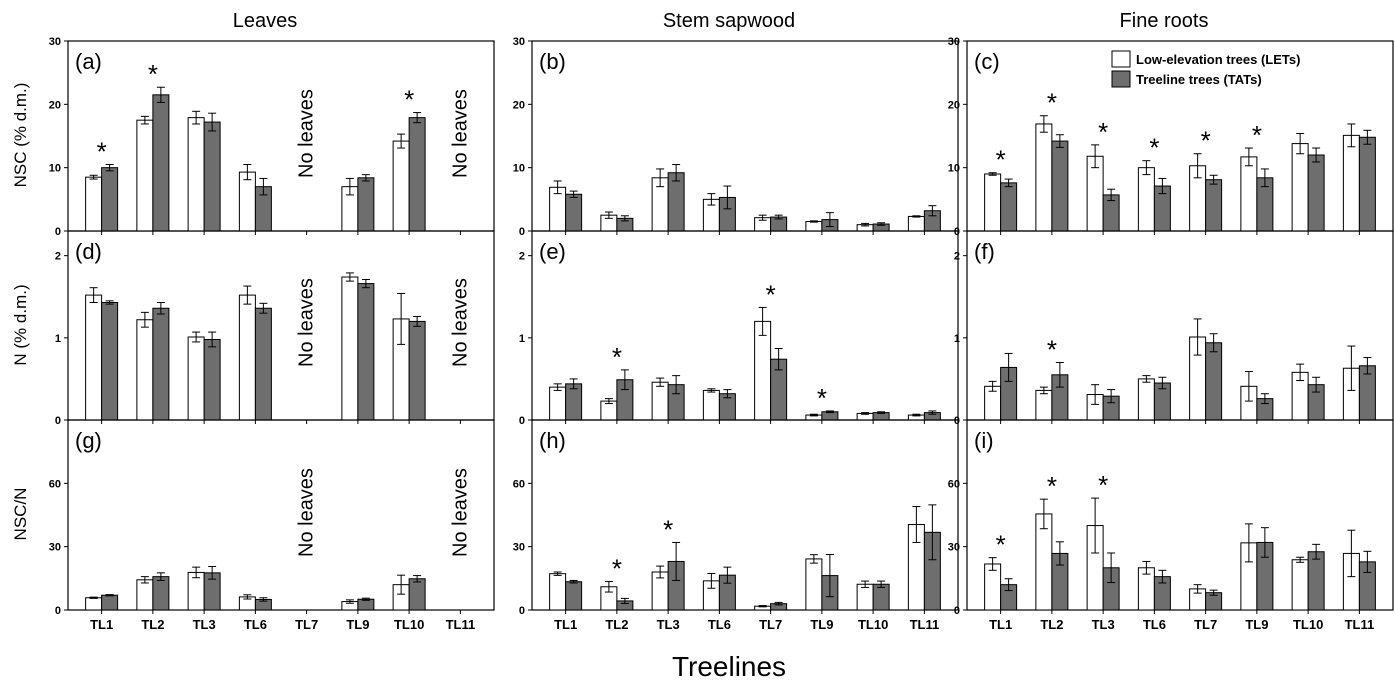 The width and height of the screenshot is (1395, 684). What do you see at coordinates (88, 440) in the screenshot?
I see `panel-label: (g)` at bounding box center [88, 440].